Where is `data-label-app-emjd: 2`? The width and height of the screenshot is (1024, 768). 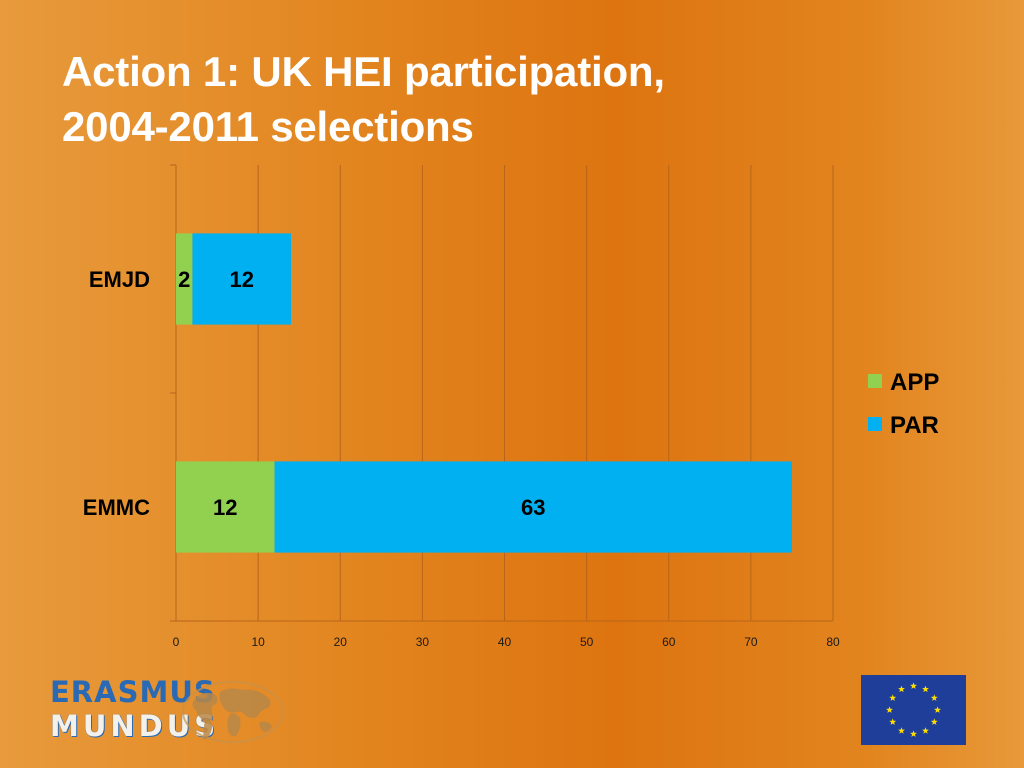 data-label-app-emjd: 2 is located at coordinates (184, 279).